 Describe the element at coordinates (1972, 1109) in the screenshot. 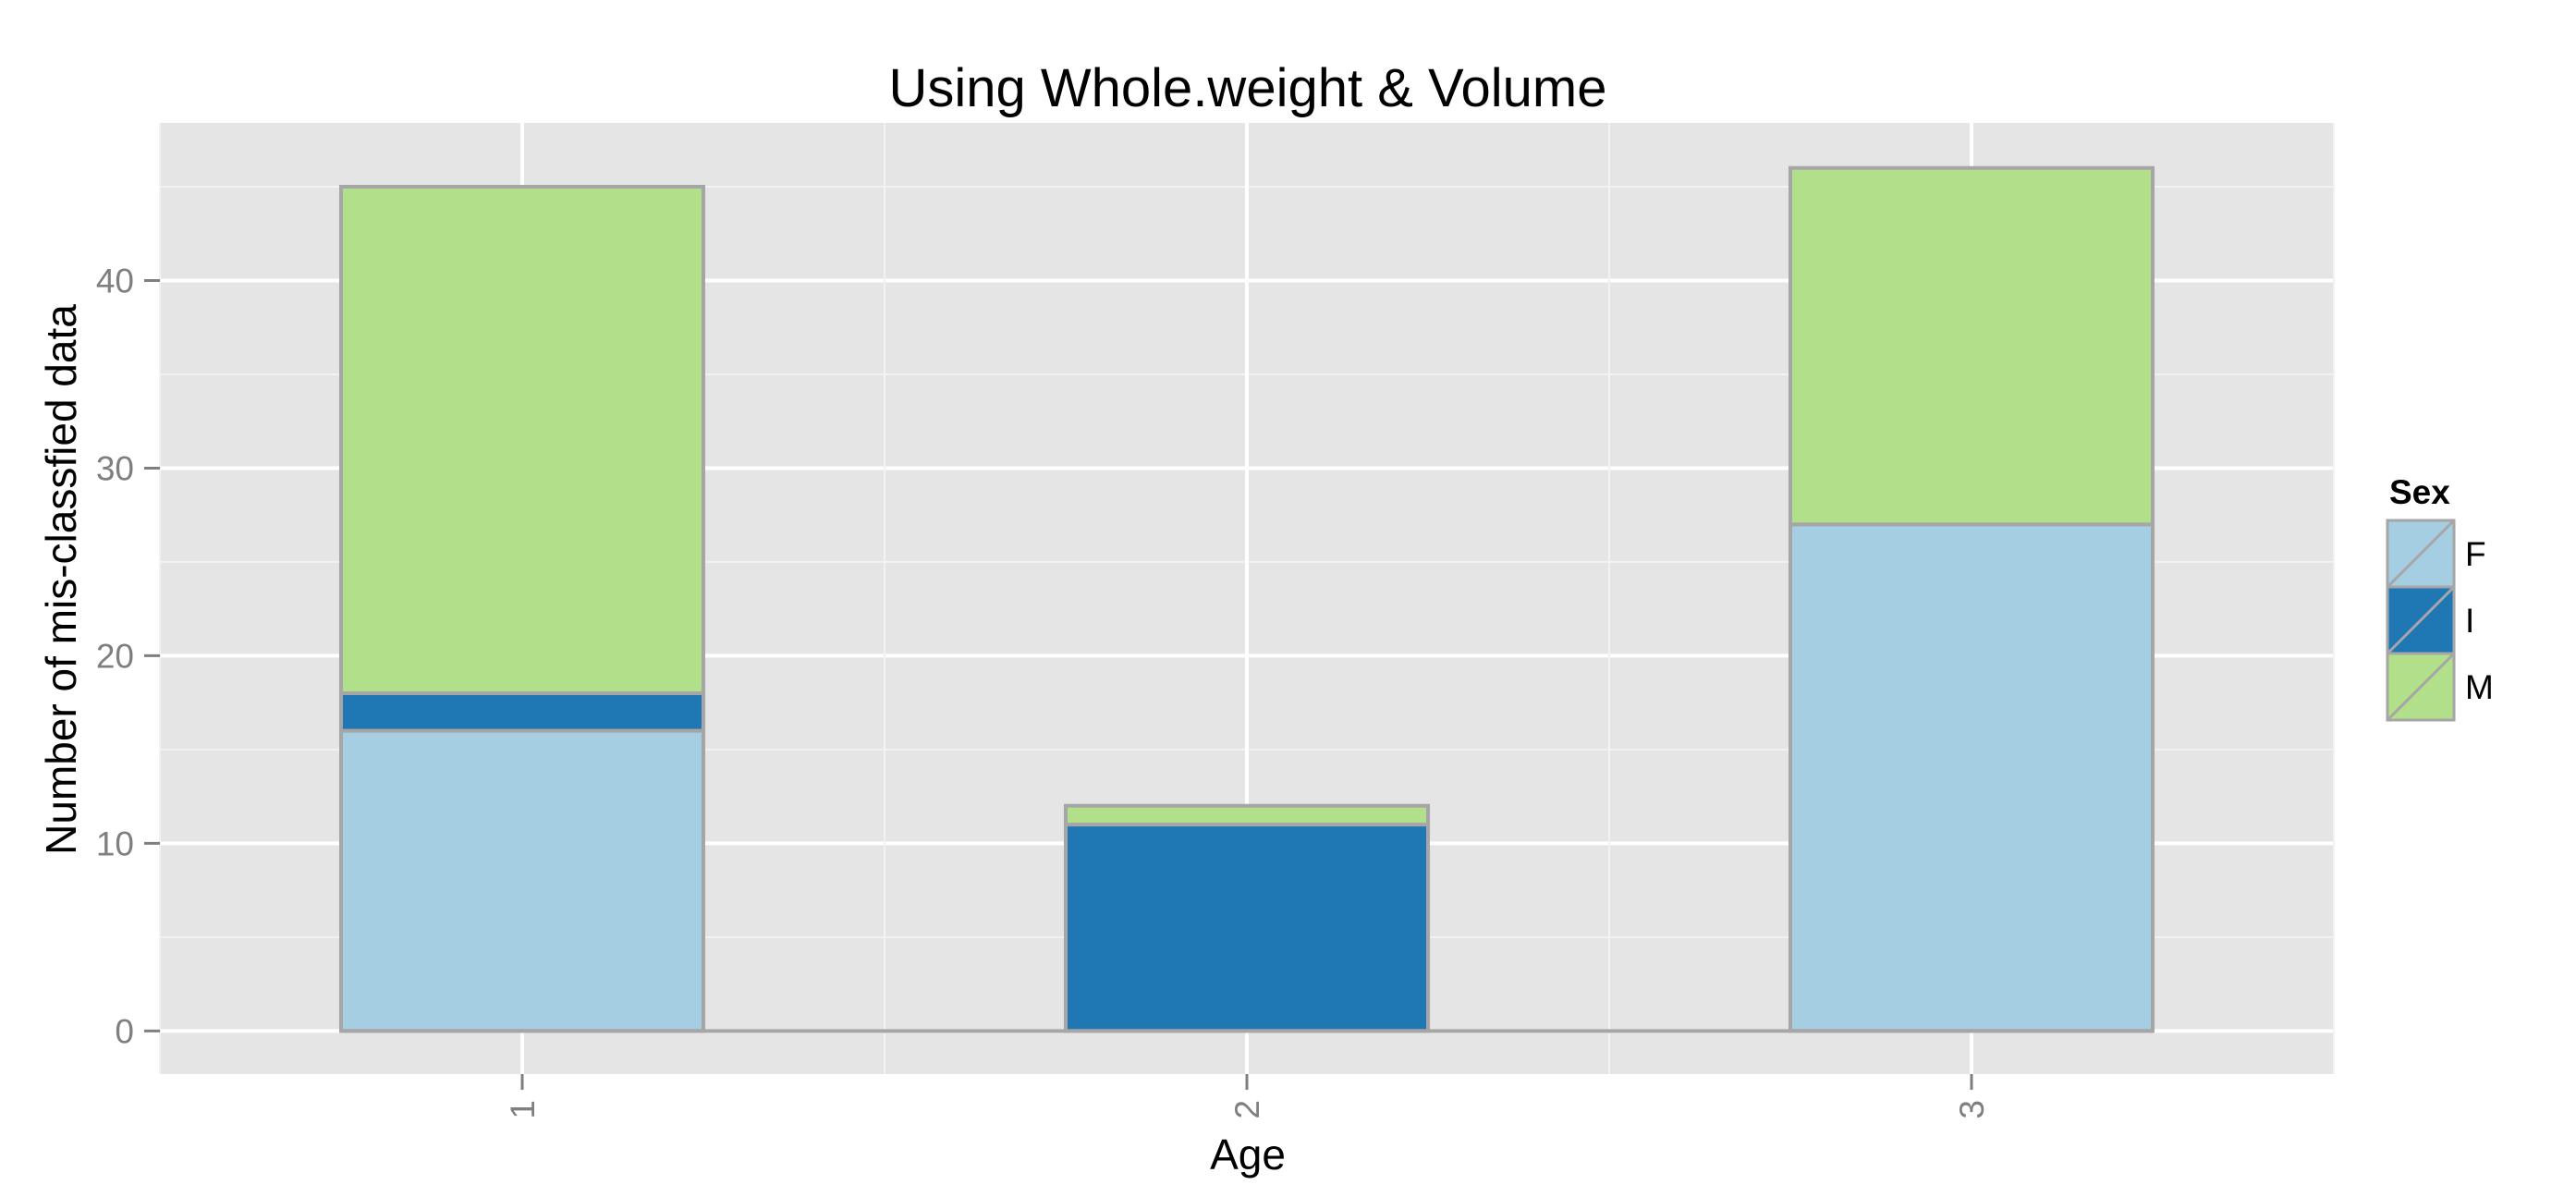

I see `x-tick-label: 3` at that location.